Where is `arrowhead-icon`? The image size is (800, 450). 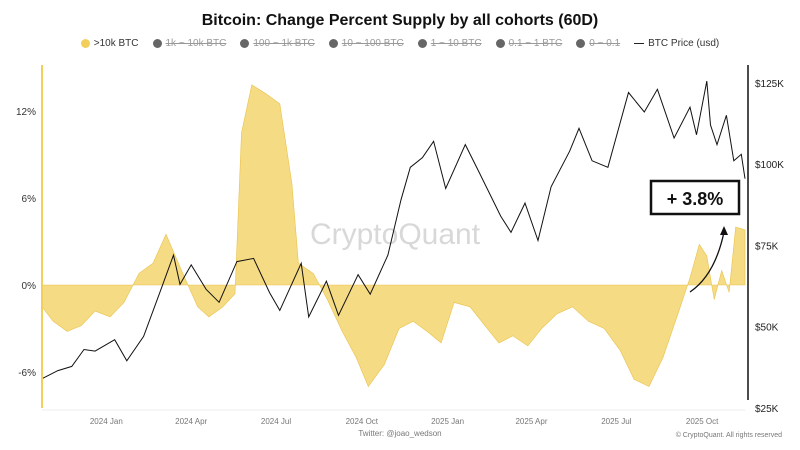 arrowhead-icon is located at coordinates (724, 230).